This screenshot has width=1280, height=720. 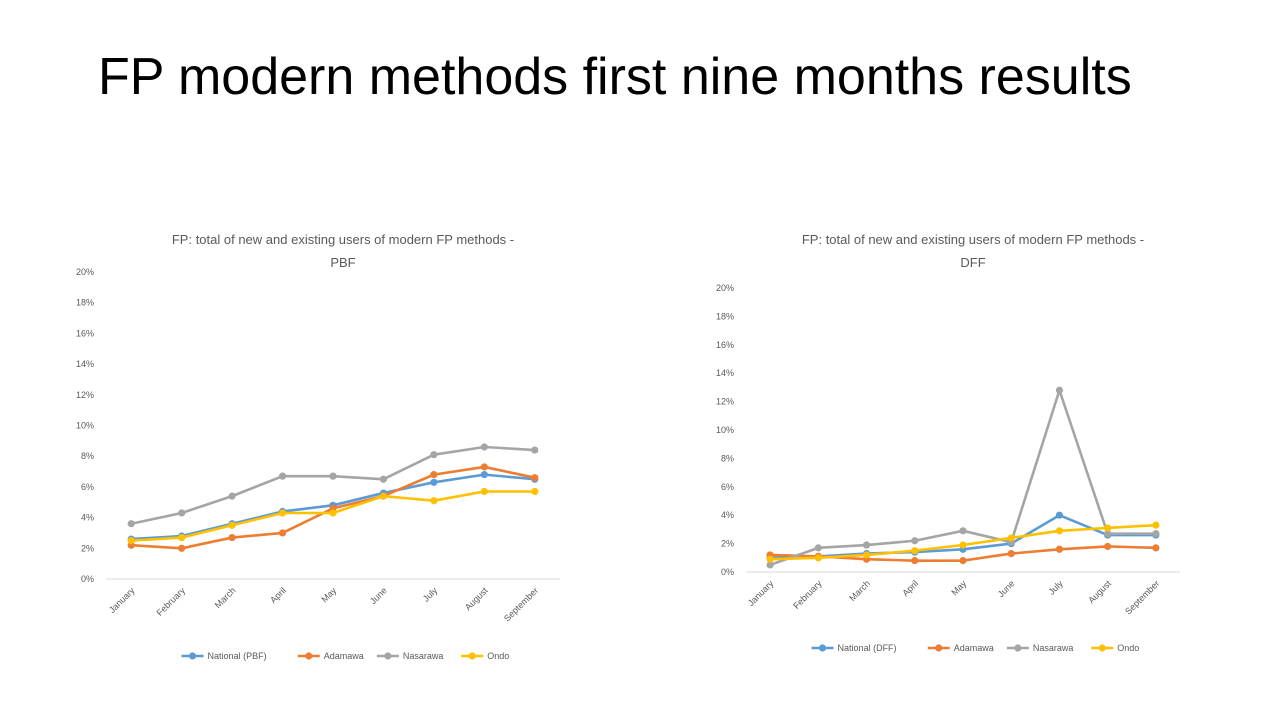 What do you see at coordinates (85, 272) in the screenshot?
I see `y-tick-label: 20%` at bounding box center [85, 272].